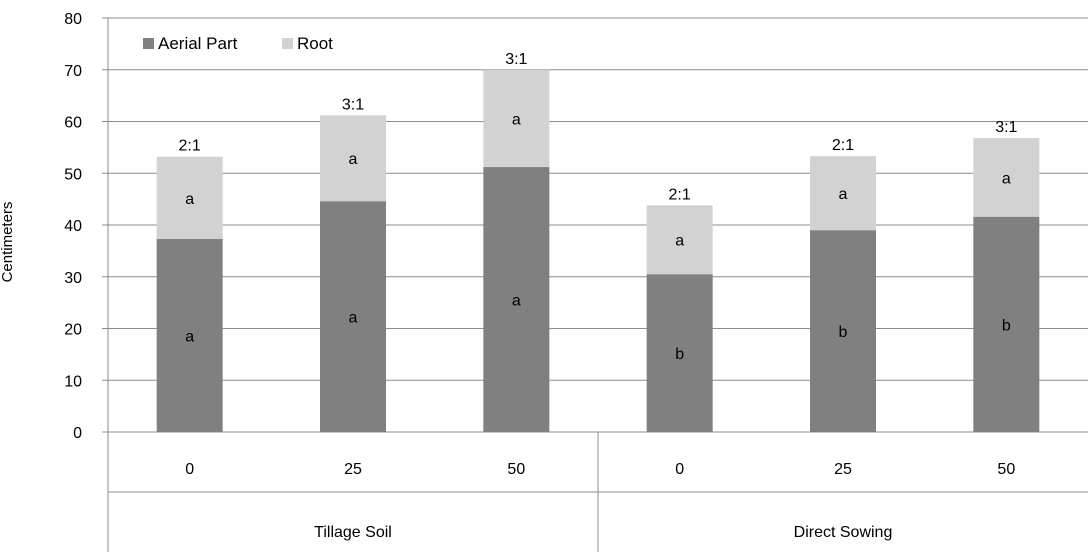 The width and height of the screenshot is (1091, 552). I want to click on legend-label: Aerial Part, so click(198, 43).